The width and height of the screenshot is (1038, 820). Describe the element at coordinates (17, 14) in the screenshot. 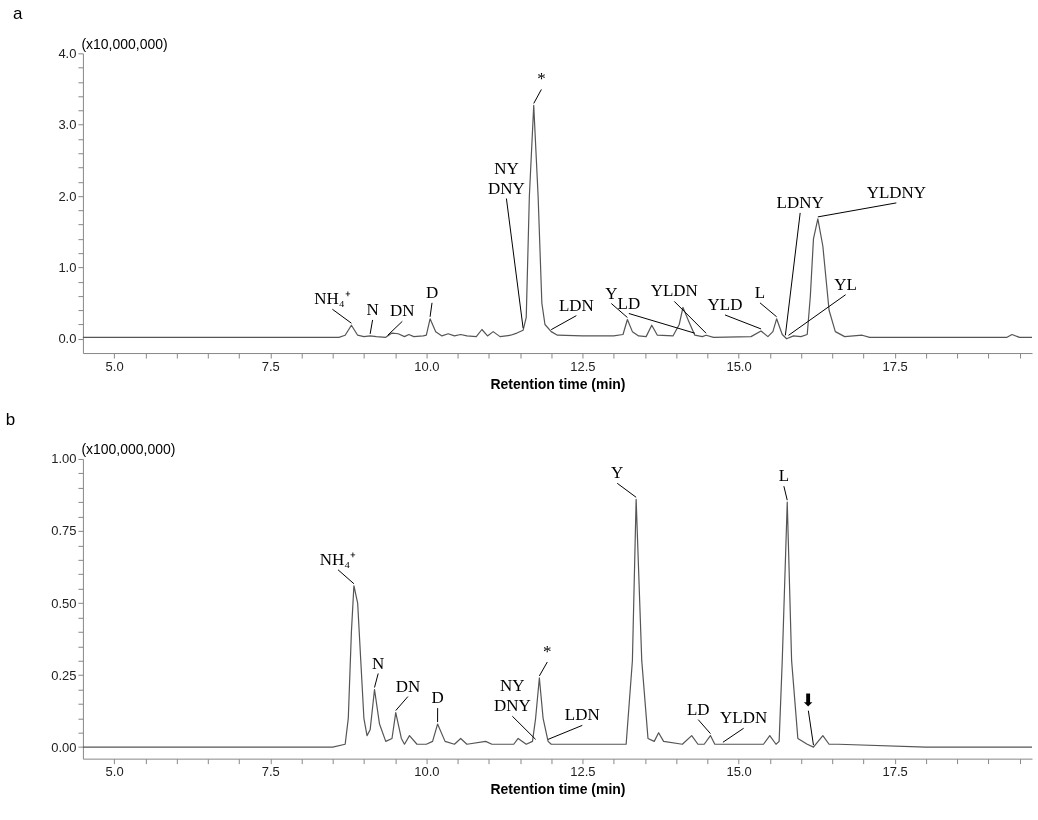

I see `chart-title: a` at that location.